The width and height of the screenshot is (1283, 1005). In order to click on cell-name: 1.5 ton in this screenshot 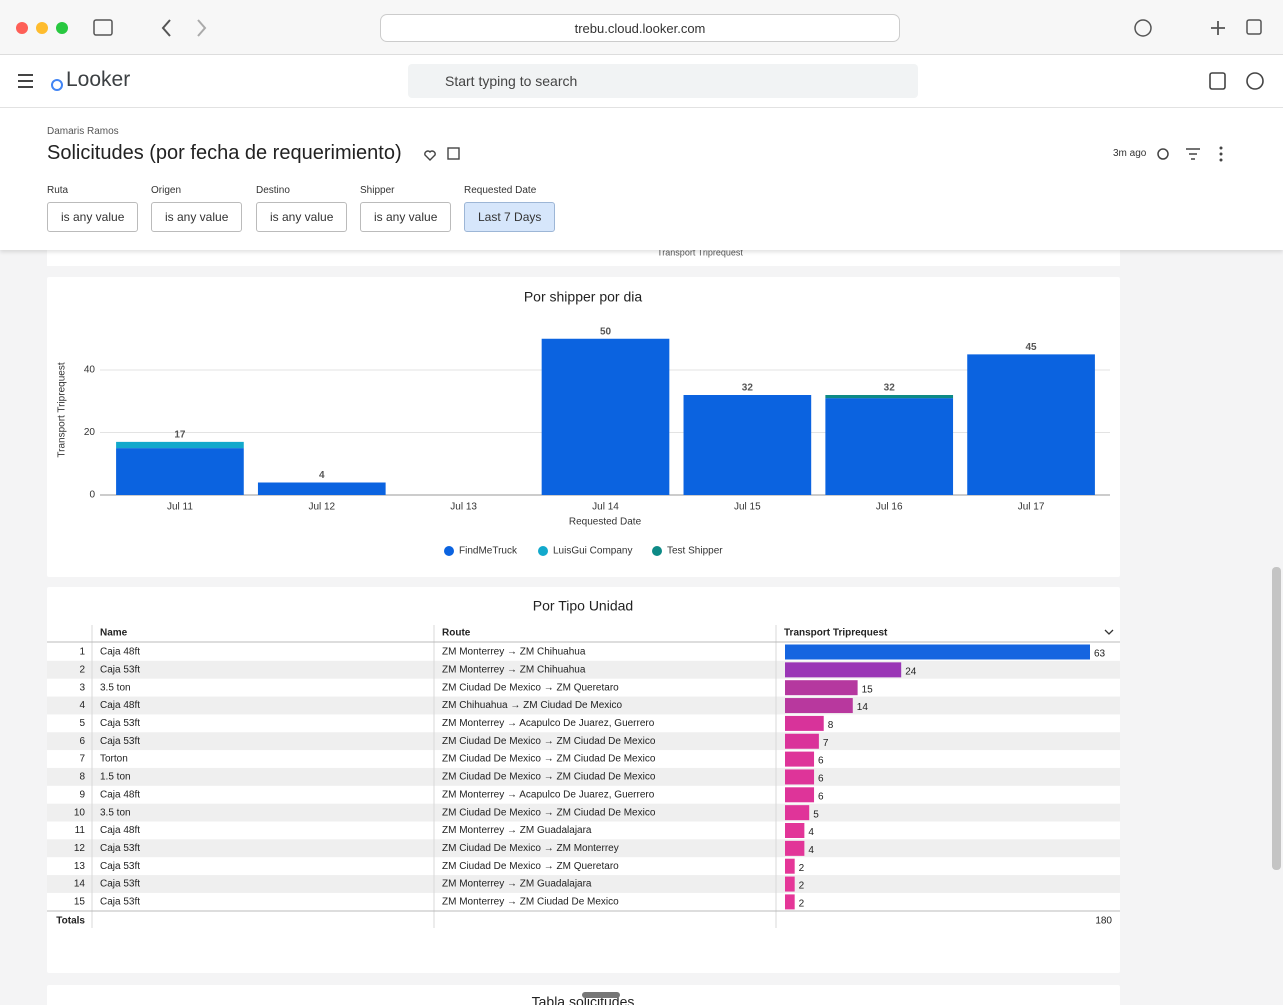, I will do `click(115, 777)`.